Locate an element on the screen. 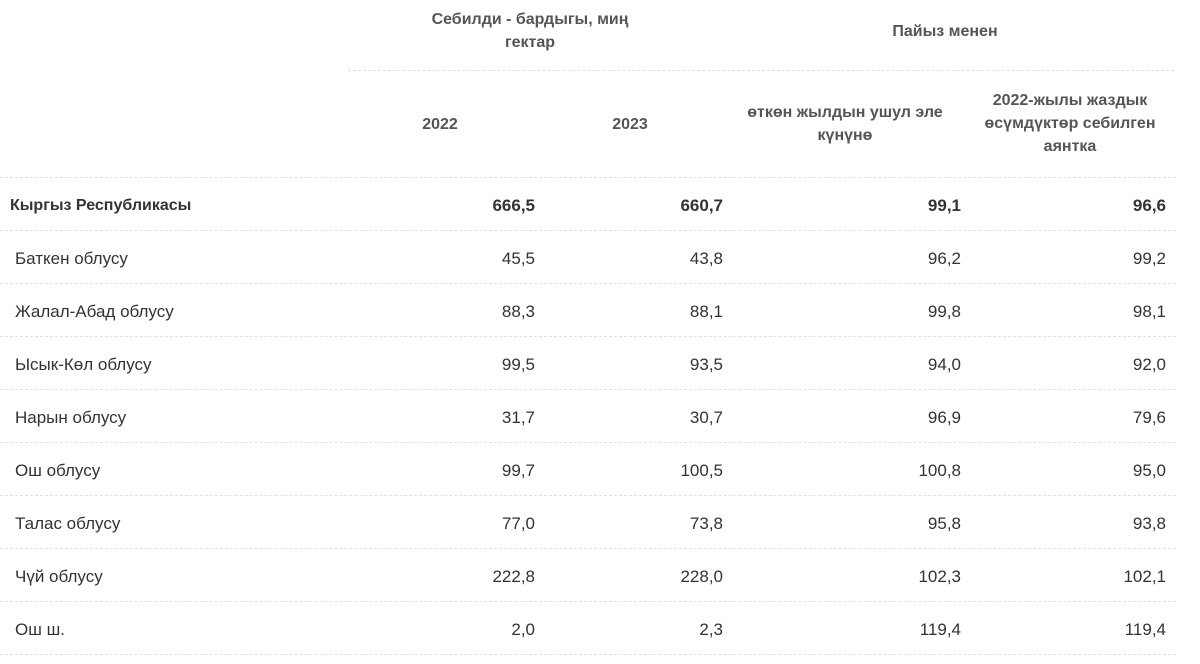 The height and width of the screenshot is (664, 1200). header-col-2022: 2022 is located at coordinates (440, 124).